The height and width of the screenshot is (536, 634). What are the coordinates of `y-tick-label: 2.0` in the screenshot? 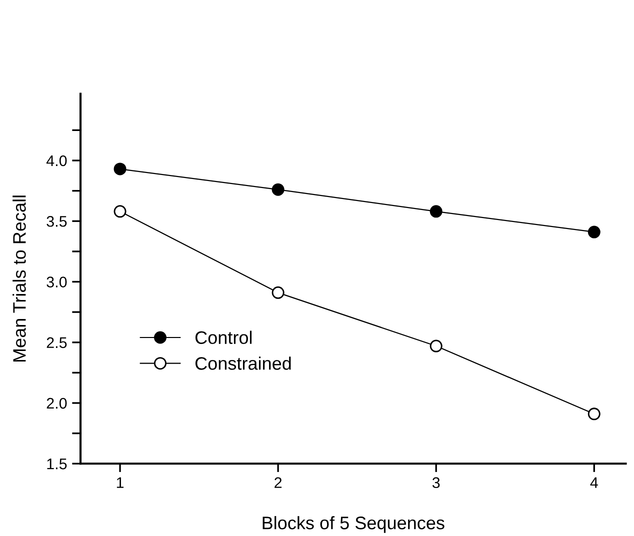 It's located at (56, 403).